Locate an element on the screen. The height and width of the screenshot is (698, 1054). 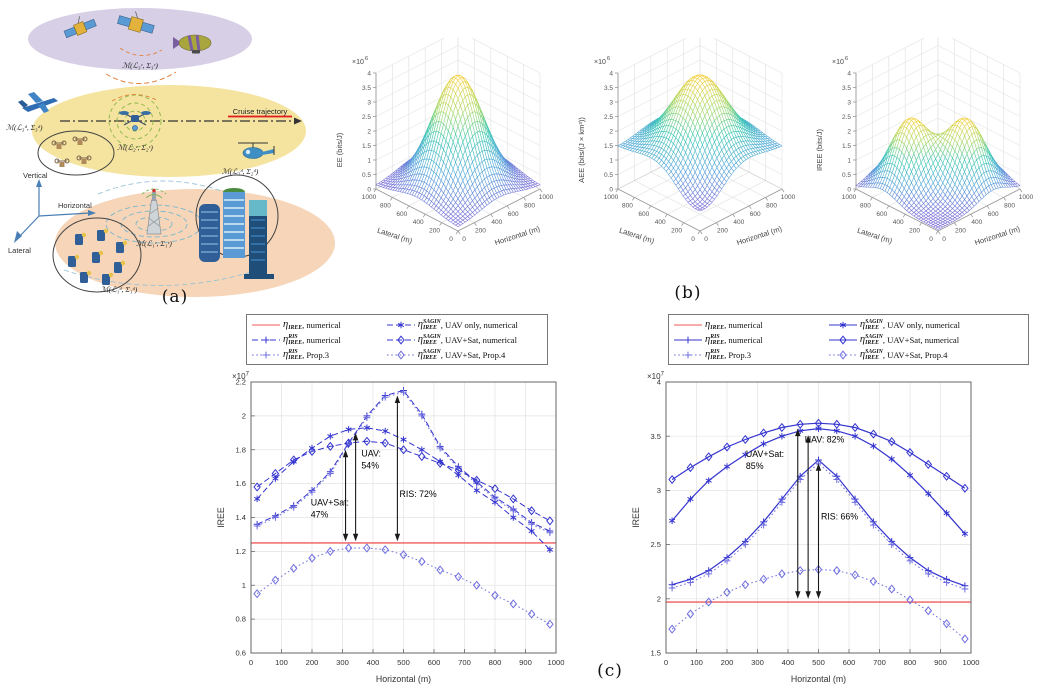
ee-surface-plot is located at coordinates (452, 147).